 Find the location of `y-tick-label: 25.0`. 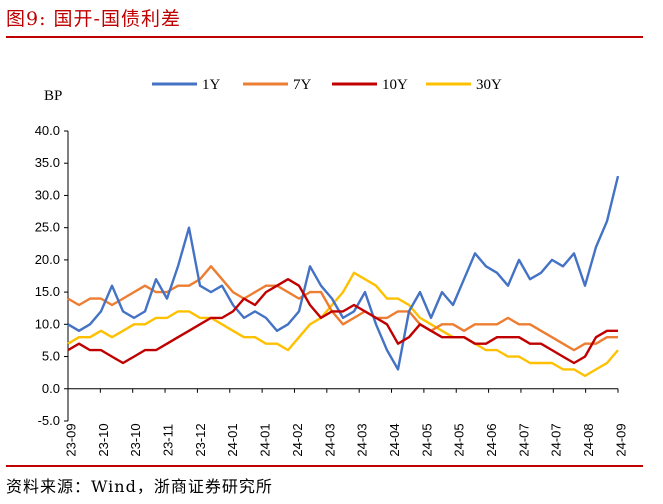

y-tick-label: 25.0 is located at coordinates (47, 227).